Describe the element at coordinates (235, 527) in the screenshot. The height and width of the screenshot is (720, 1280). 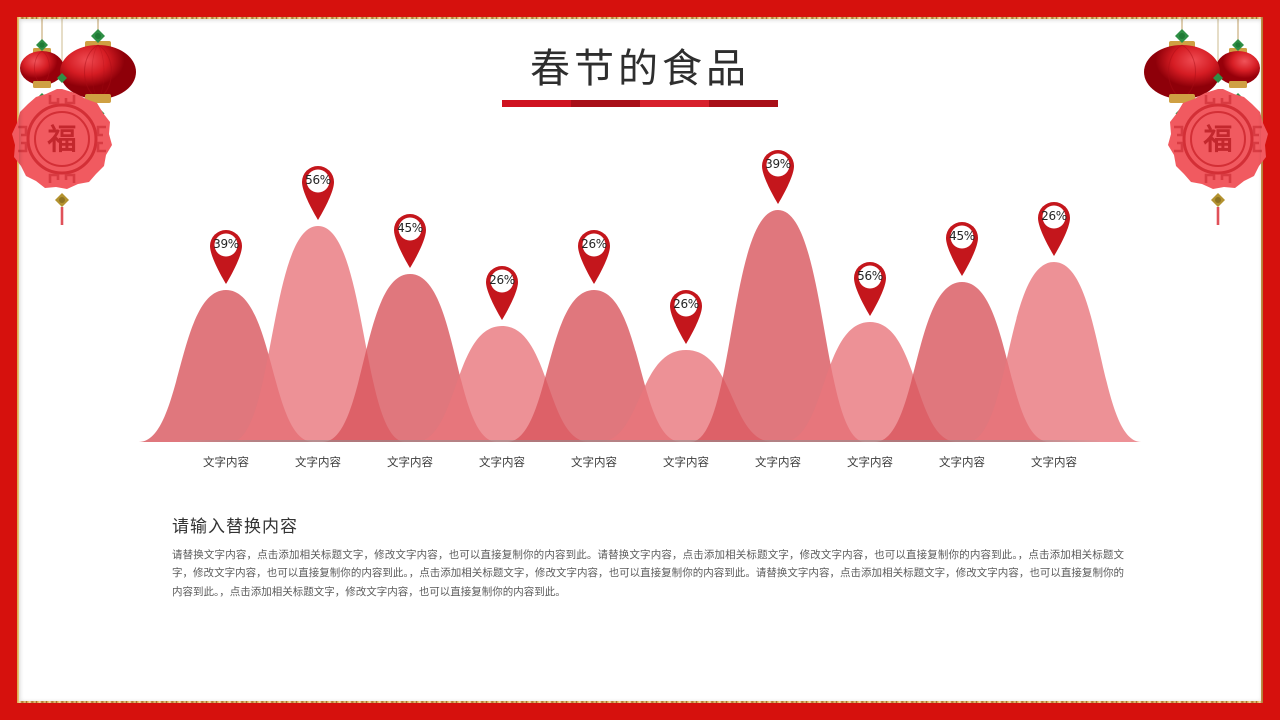
I see `description-heading: 请输入替换内容` at that location.